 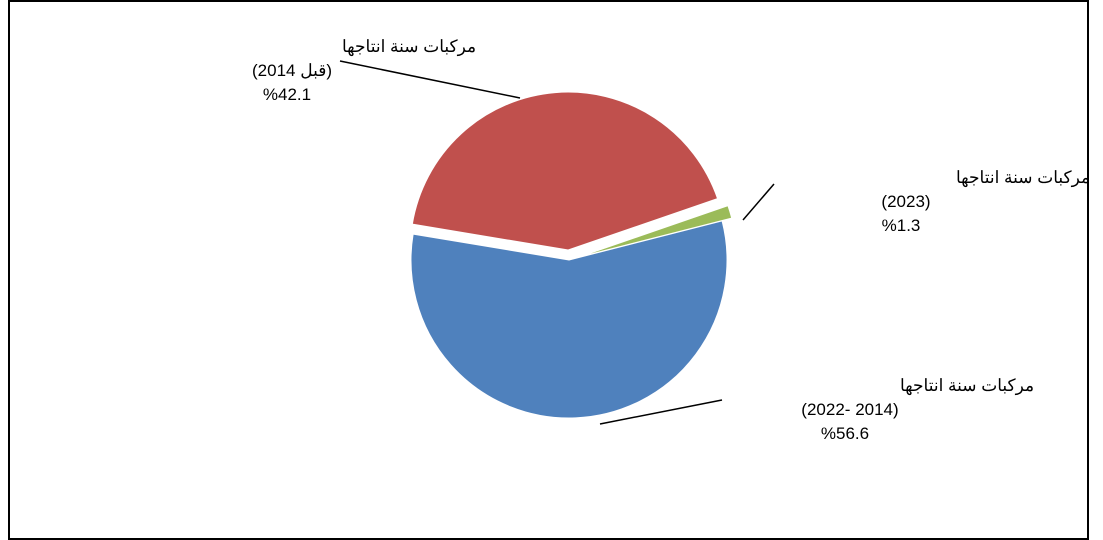 What do you see at coordinates (849, 409) in the screenshot?
I see `data-label: (2014 -2022)` at bounding box center [849, 409].